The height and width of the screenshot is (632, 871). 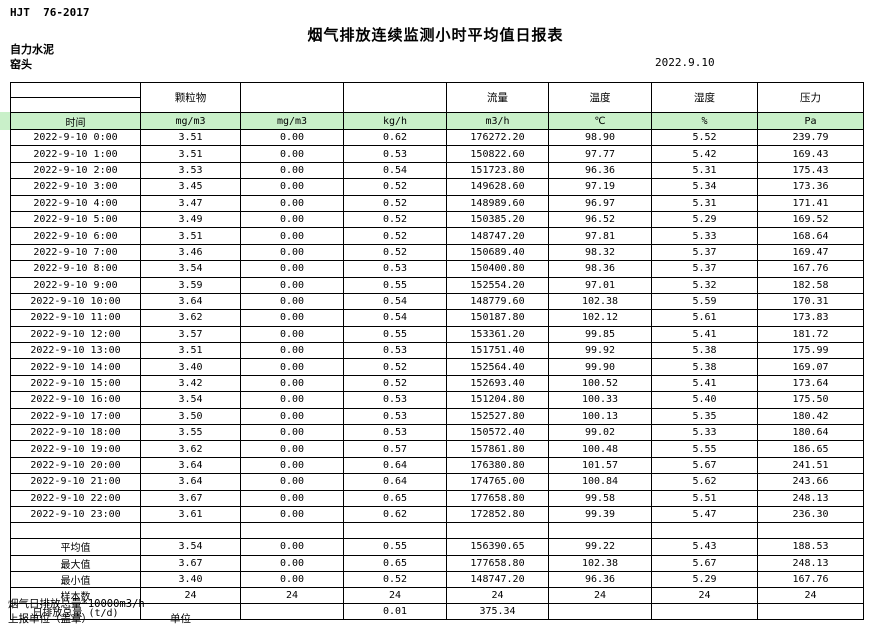 What do you see at coordinates (704, 137) in the screenshot?
I see `value-cell: 5.52` at bounding box center [704, 137].